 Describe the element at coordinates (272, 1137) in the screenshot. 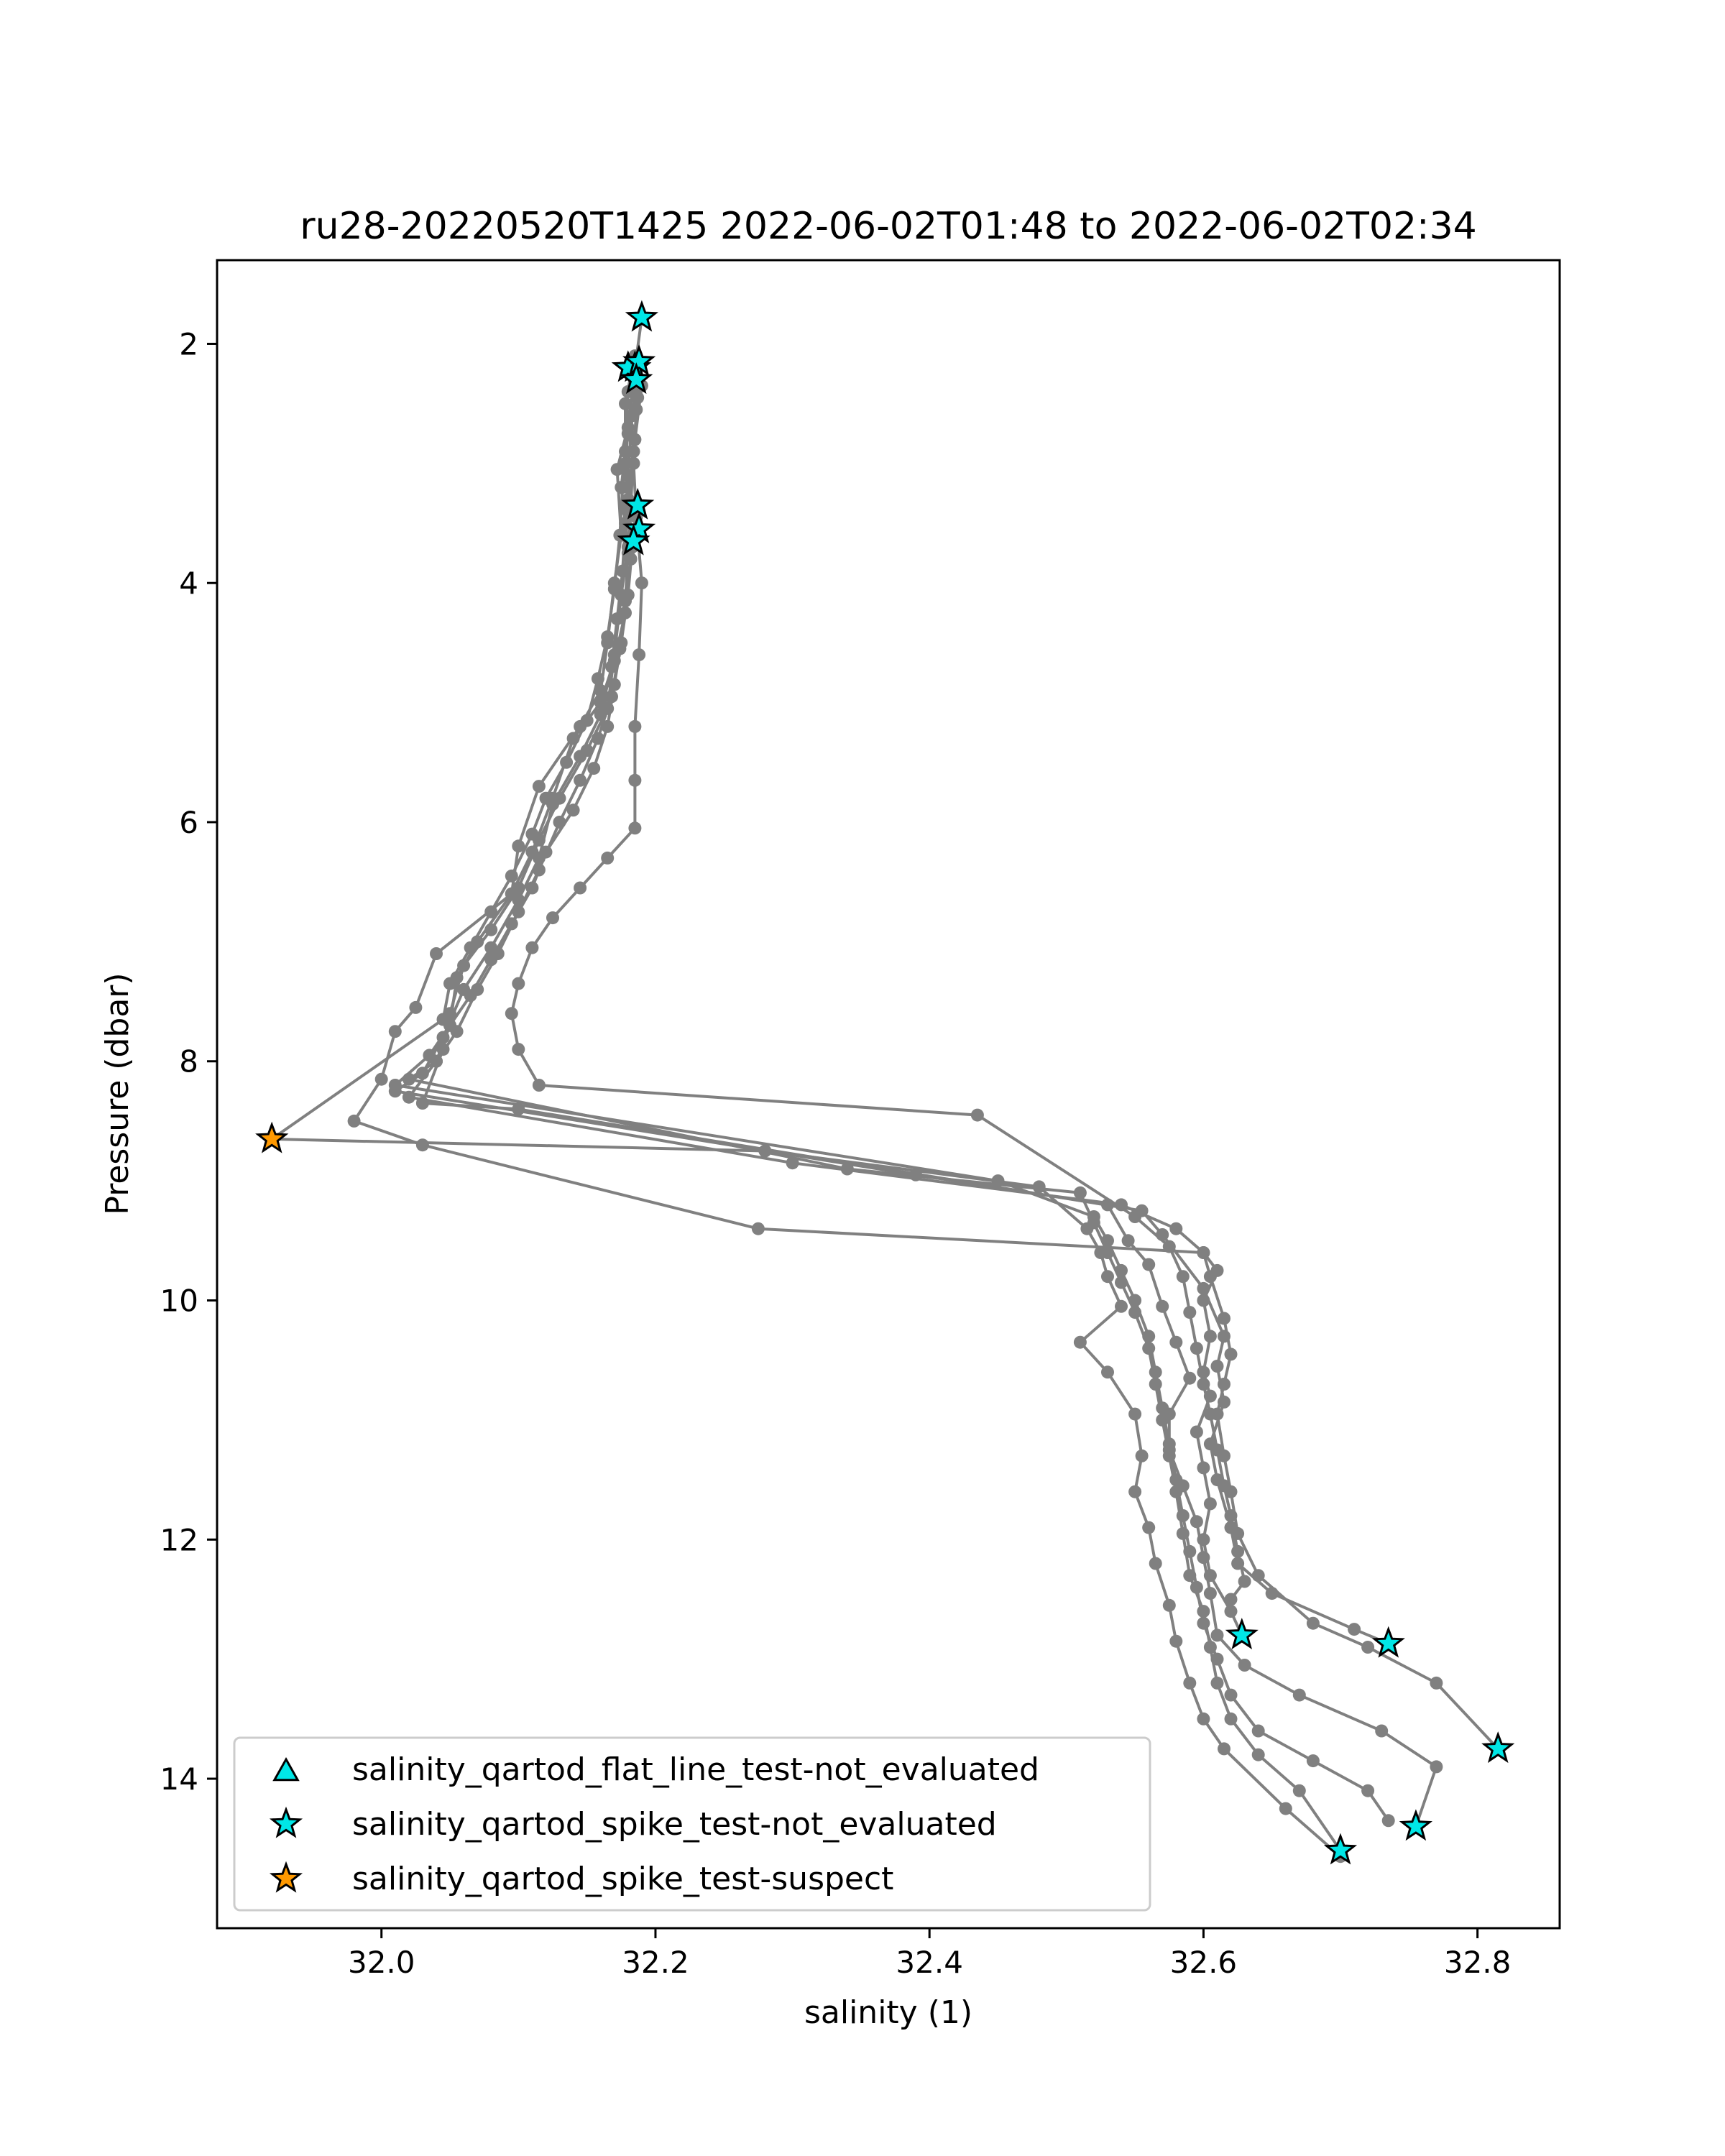

I see `suspect-marker` at that location.